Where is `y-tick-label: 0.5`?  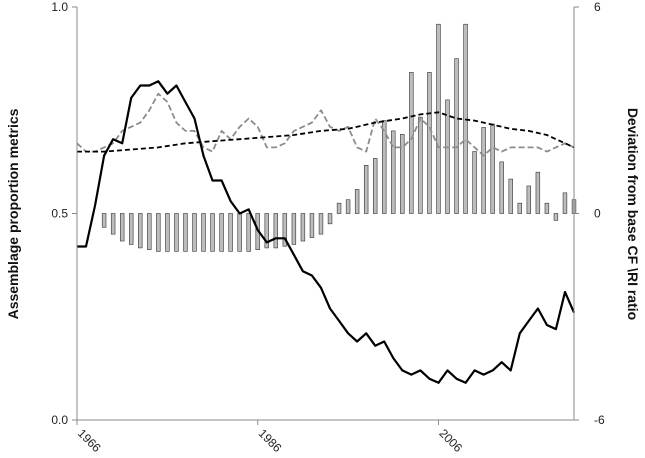
y-tick-label: 0.5 is located at coordinates (59, 214).